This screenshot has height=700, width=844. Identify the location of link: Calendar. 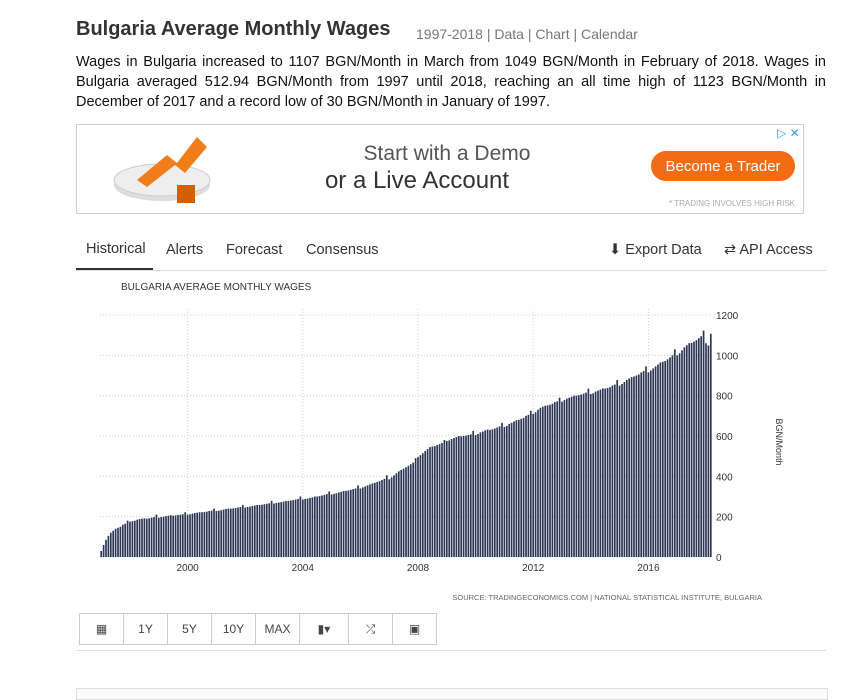
(609, 34).